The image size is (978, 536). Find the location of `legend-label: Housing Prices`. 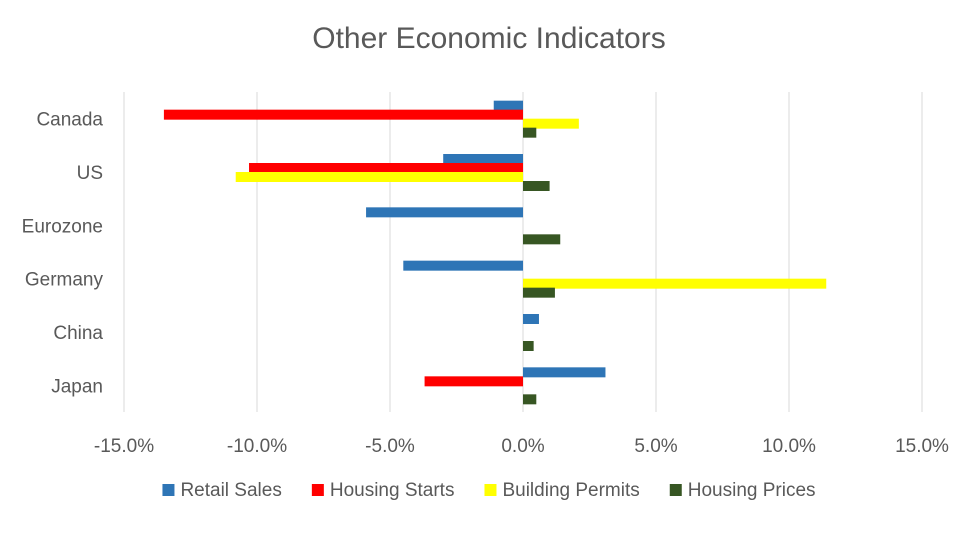

legend-label: Housing Prices is located at coordinates (752, 490).